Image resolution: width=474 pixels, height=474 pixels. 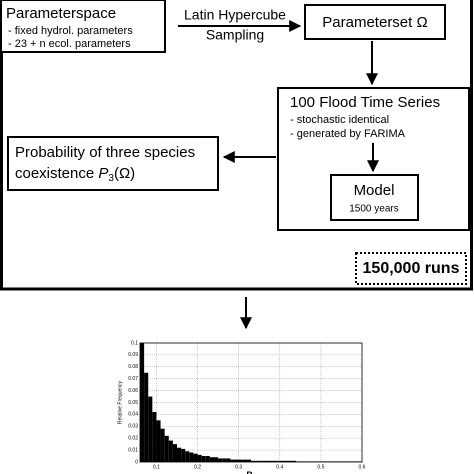 What do you see at coordinates (69, 44) in the screenshot?
I see `box-item: - 23 + n ecol. parameters` at bounding box center [69, 44].